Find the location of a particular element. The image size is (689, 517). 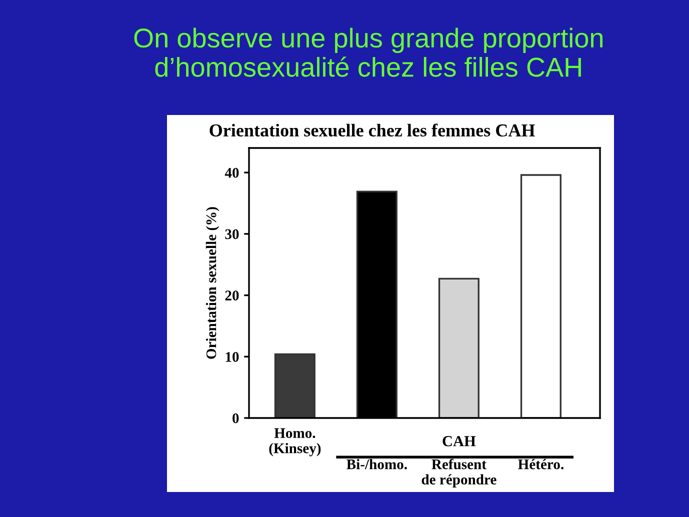

chart-subtitle: Orientation sexuelle chez les femmes CAH is located at coordinates (372, 130).